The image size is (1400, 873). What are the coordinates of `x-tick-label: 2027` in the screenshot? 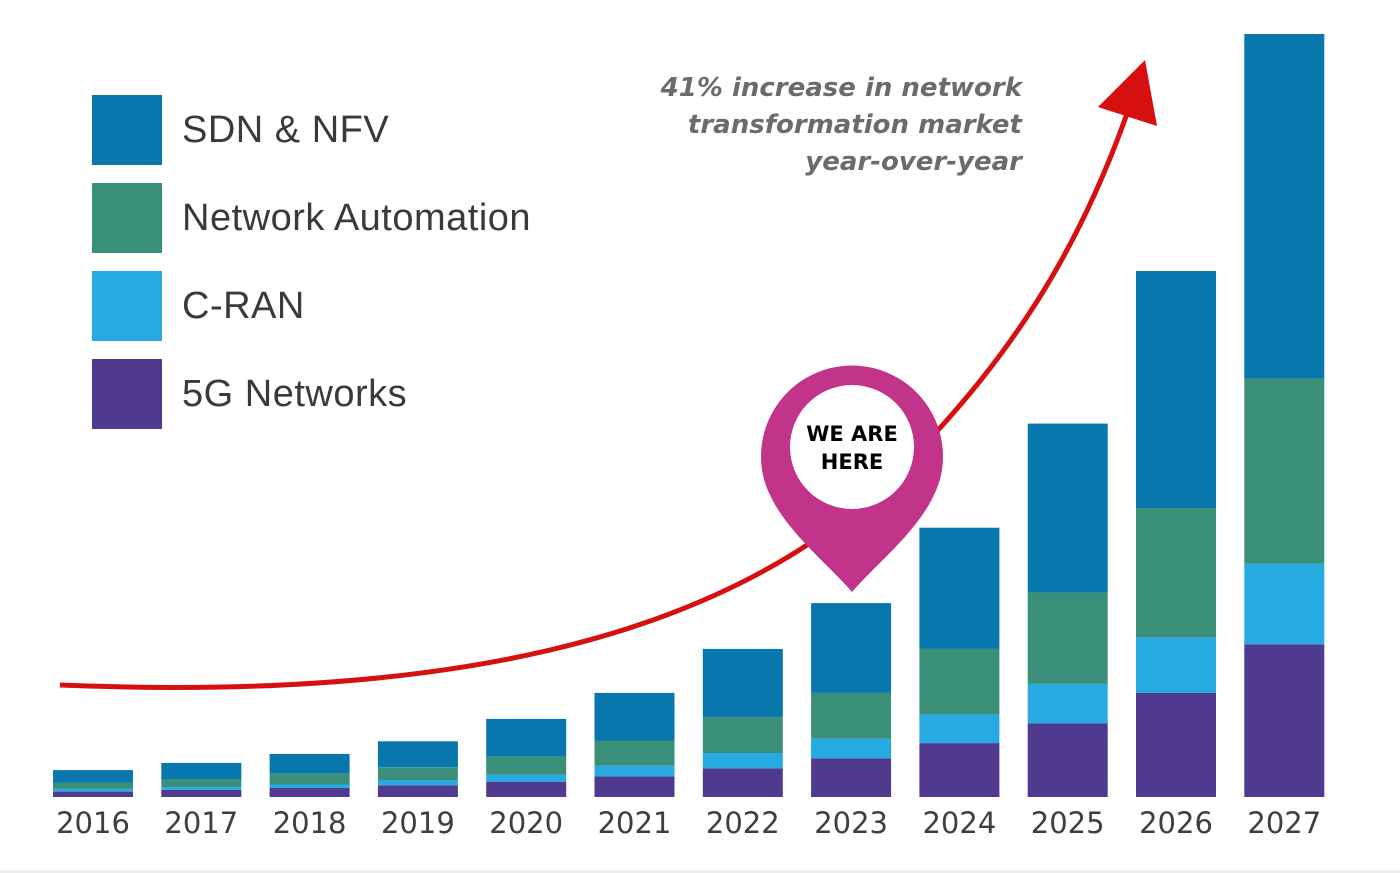 It's located at (1284, 823).